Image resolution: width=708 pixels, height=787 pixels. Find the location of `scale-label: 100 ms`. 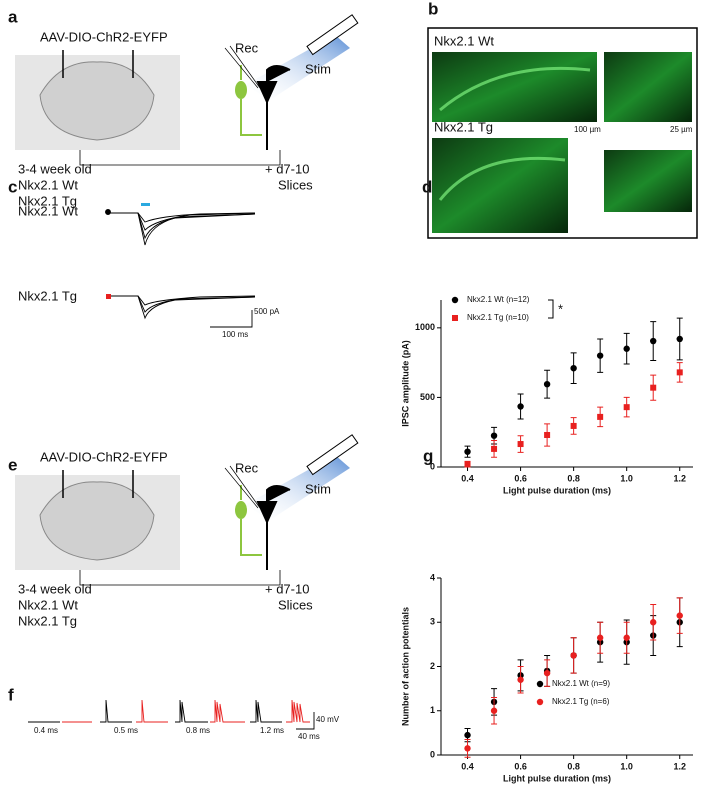

scale-label: 100 ms is located at coordinates (235, 334).